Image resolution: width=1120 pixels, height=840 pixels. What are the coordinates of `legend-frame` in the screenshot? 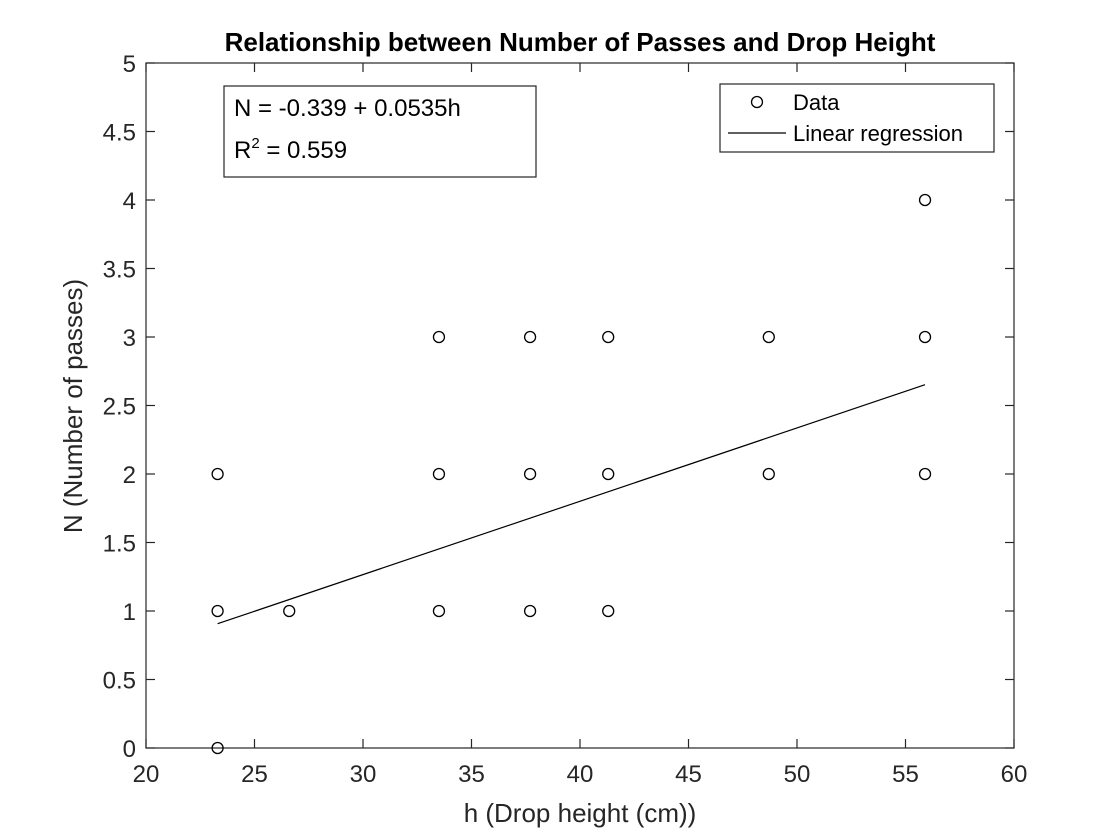 It's located at (857, 118).